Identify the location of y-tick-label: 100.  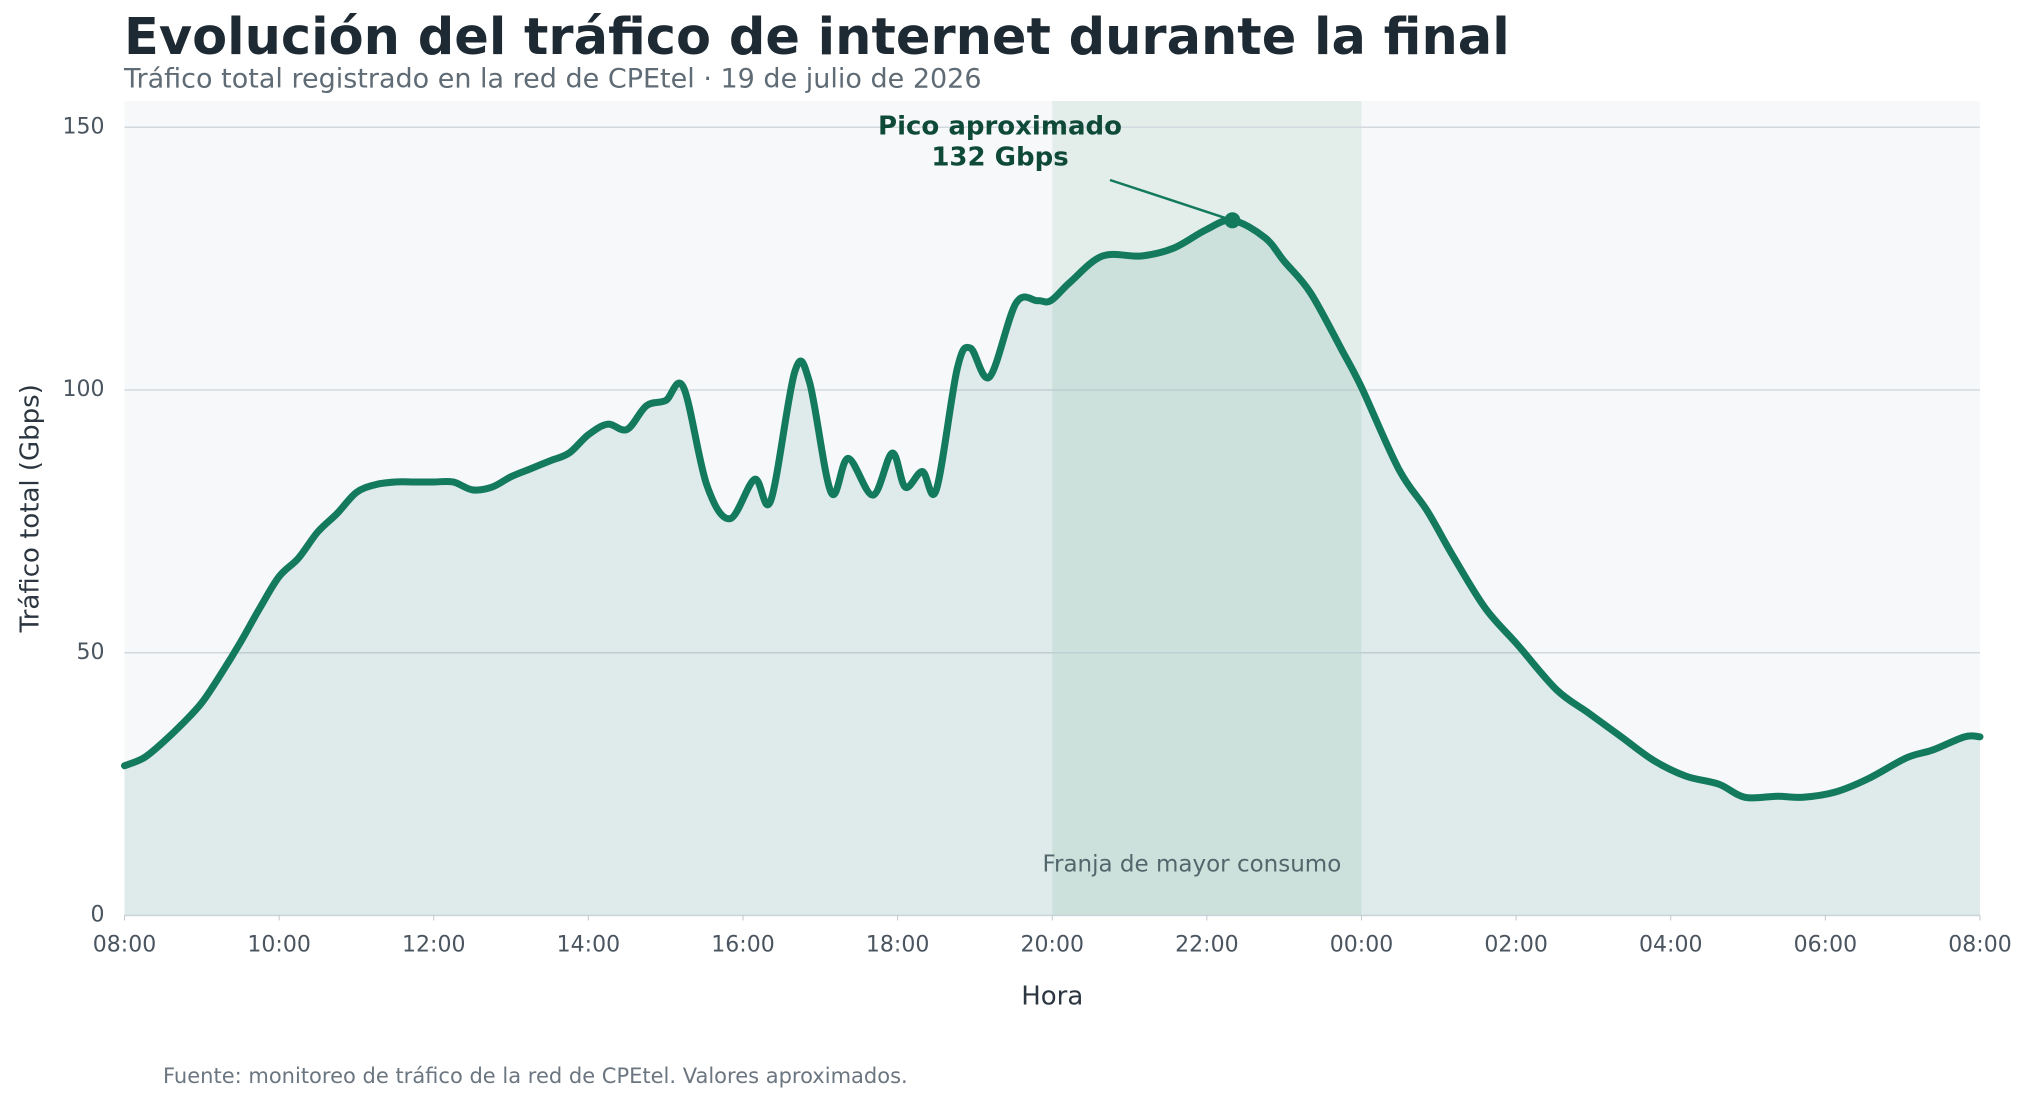
(84, 389).